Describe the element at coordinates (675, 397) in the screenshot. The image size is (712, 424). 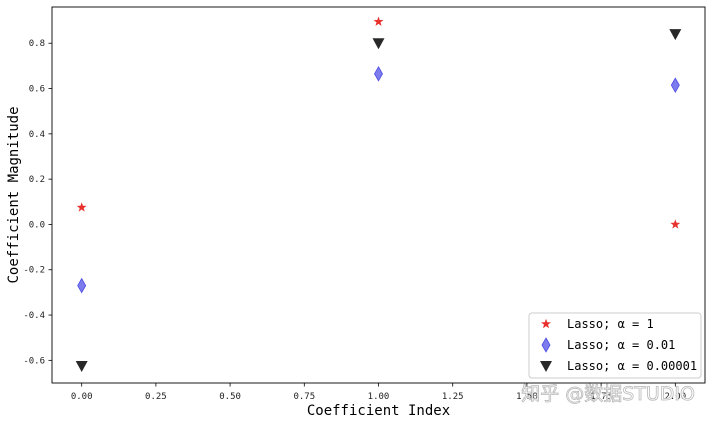
I see `x-tick-label: 2.00` at that location.